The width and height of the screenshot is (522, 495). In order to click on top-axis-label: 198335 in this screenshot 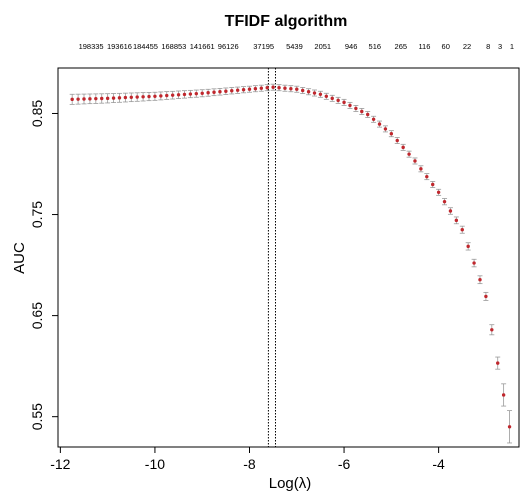, I will do `click(91, 46)`.